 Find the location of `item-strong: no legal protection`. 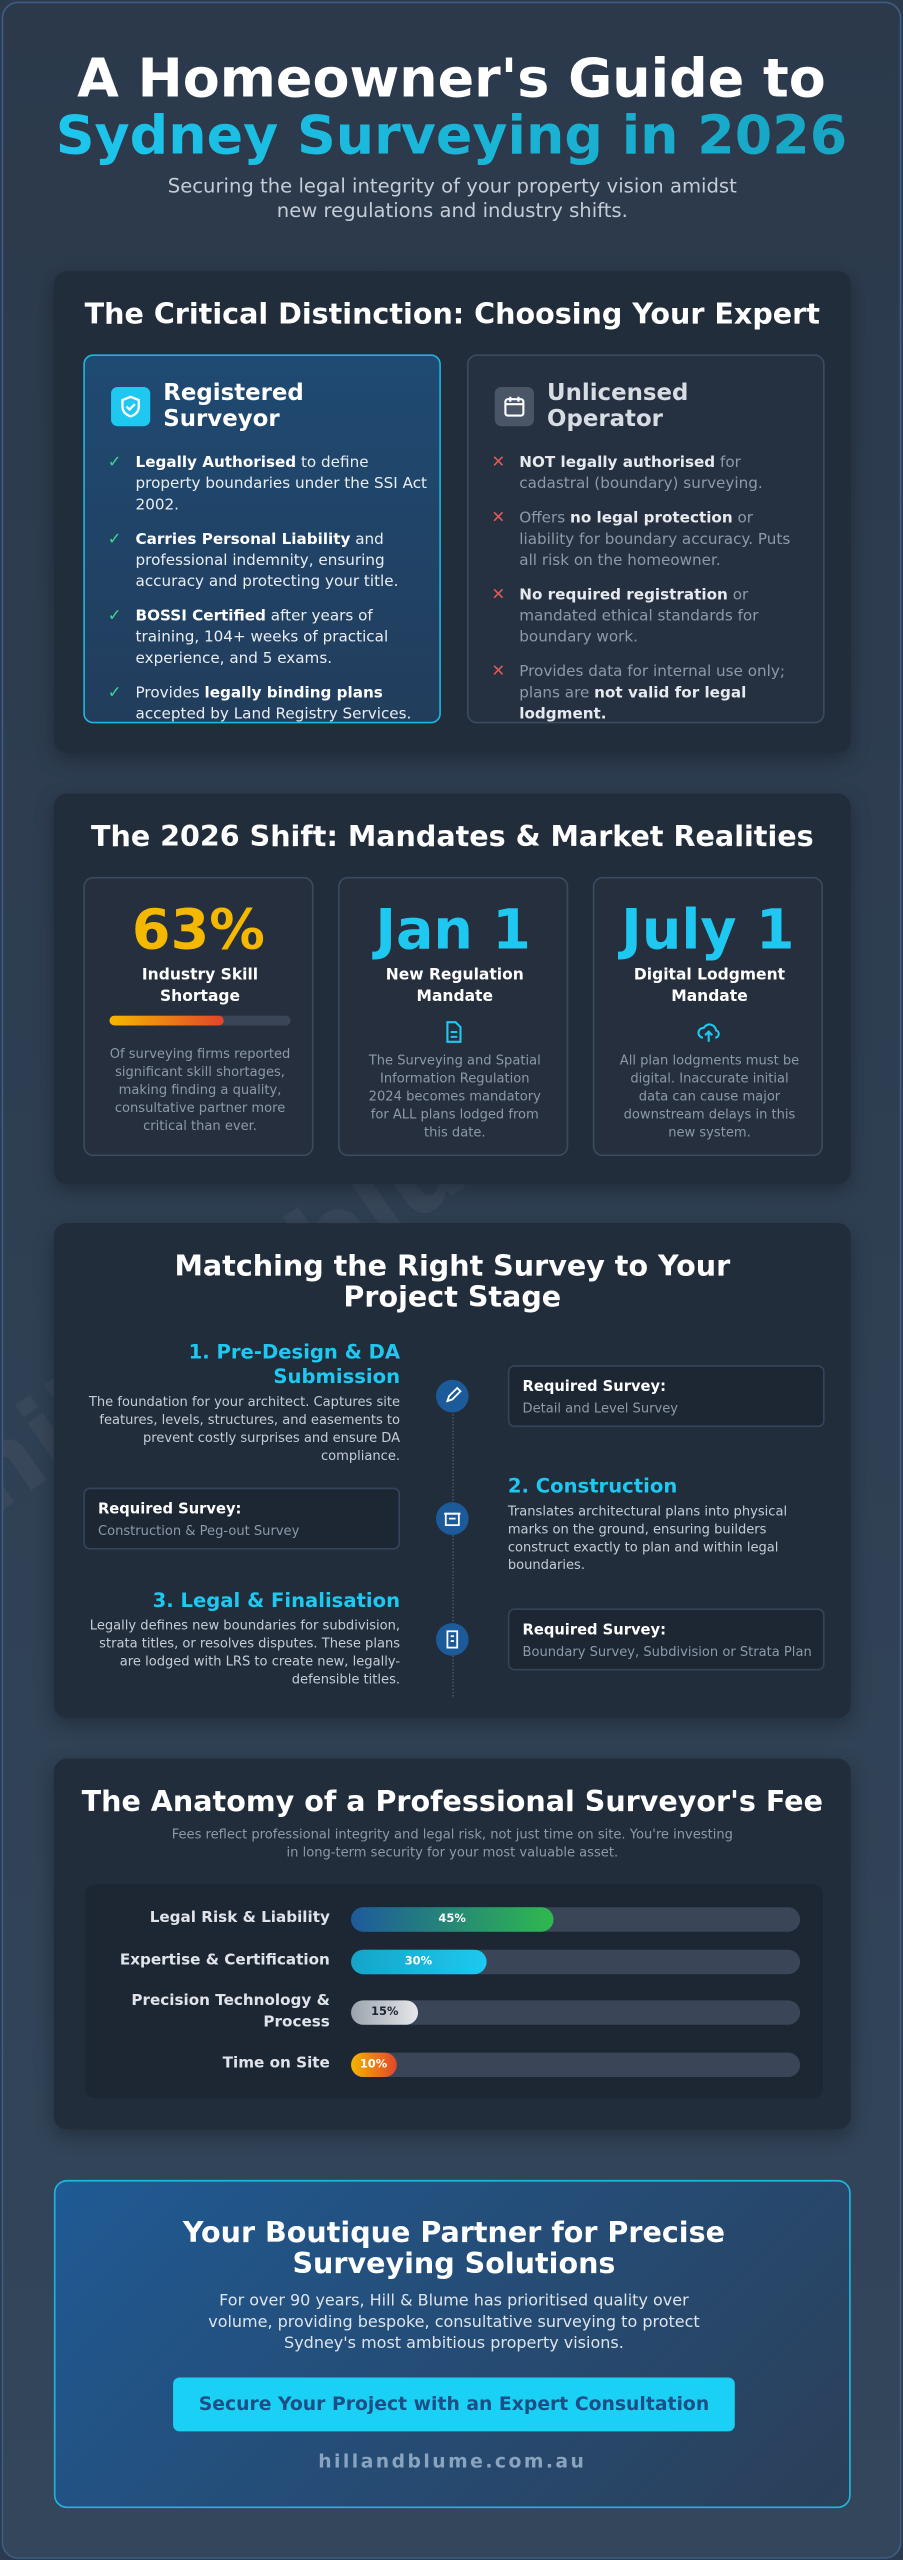

item-strong: no legal protection is located at coordinates (651, 518).